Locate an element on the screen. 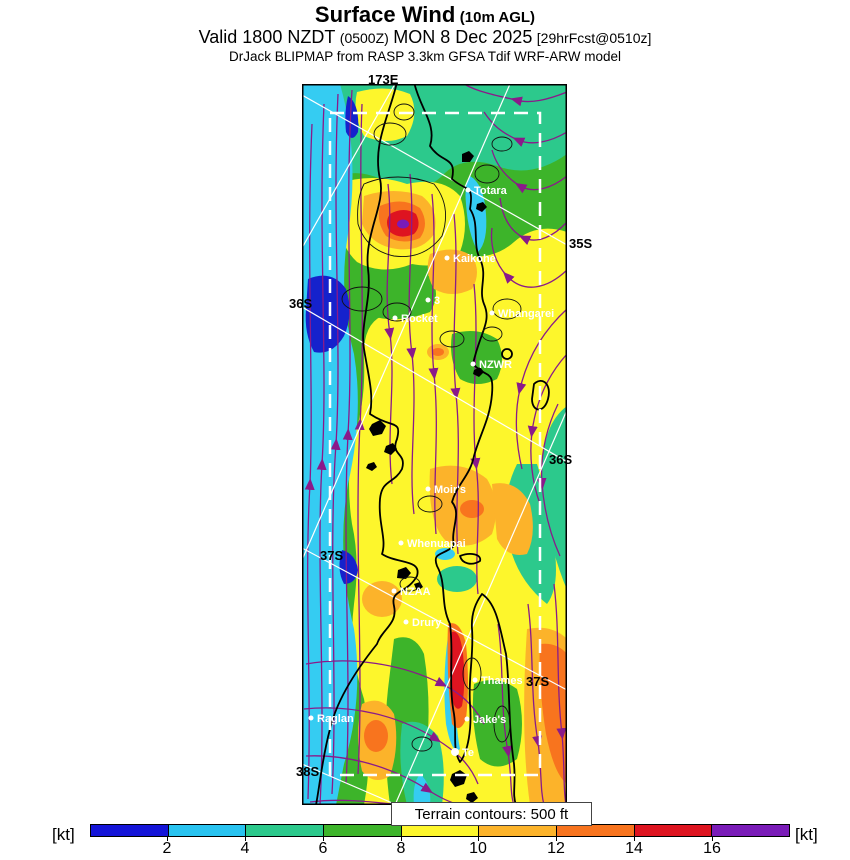 Image resolution: width=850 pixels, height=860 pixels. place-label: Kaikohe is located at coordinates (474, 259).